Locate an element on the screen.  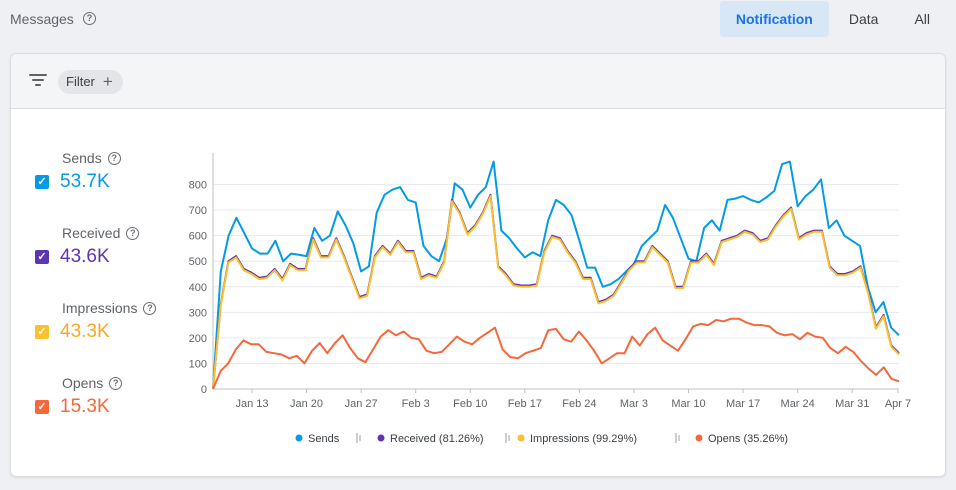
x-tick-label: Mar 10 is located at coordinates (688, 404).